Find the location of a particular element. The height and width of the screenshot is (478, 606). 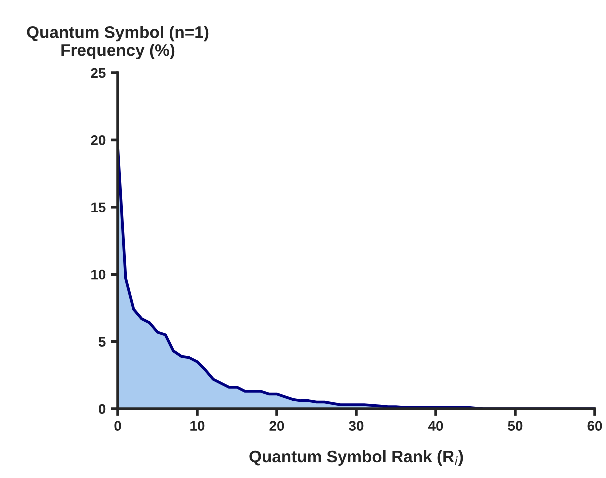

x-axis-title: Quantum Symbol Rank (R$_{i}$) is located at coordinates (357, 458).